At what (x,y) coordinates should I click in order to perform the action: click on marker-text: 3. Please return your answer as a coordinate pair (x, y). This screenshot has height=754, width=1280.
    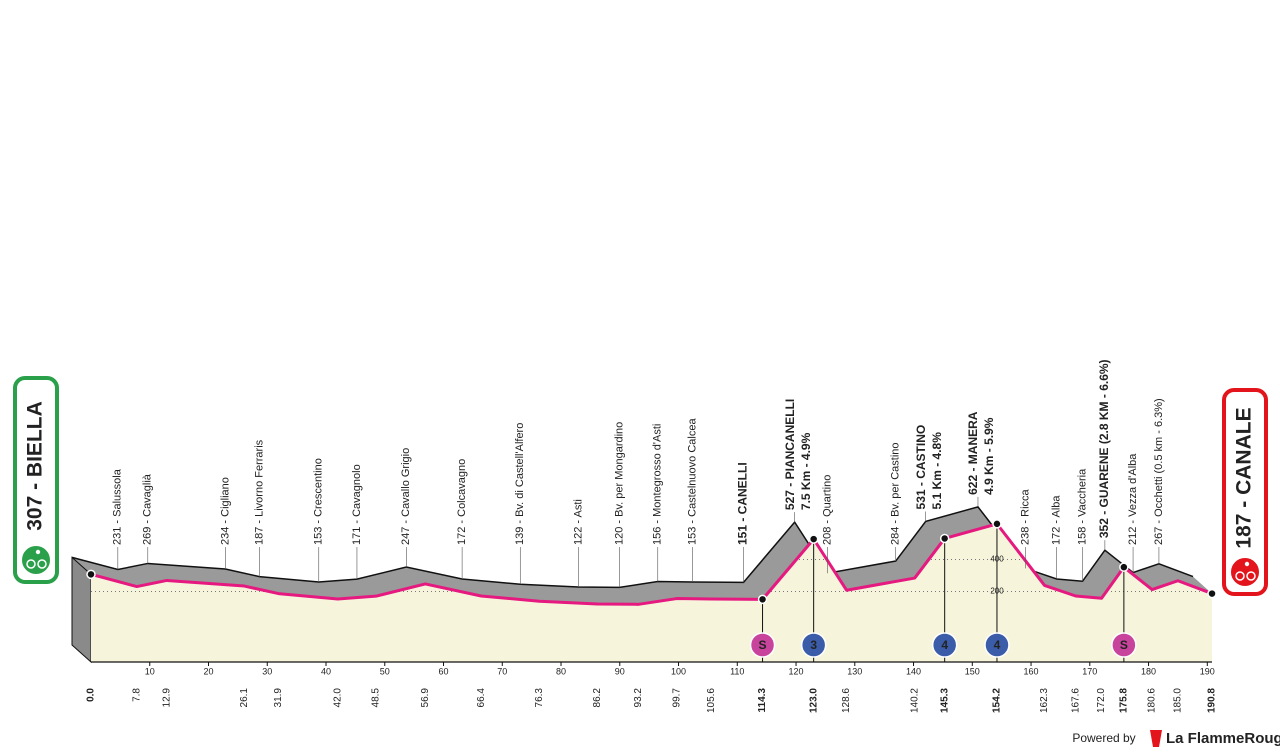
    Looking at the image, I should click on (813, 645).